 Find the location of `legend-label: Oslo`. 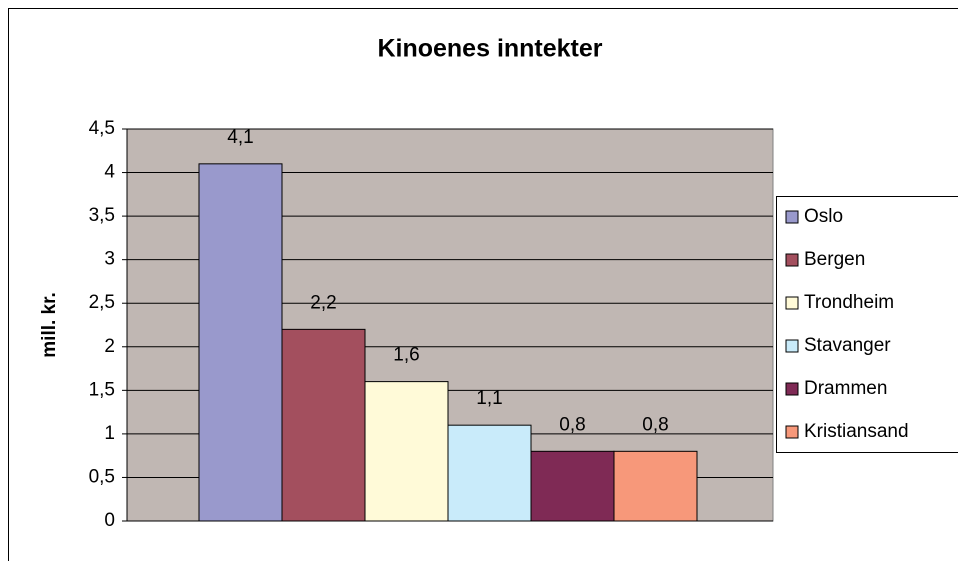

legend-label: Oslo is located at coordinates (823, 216).